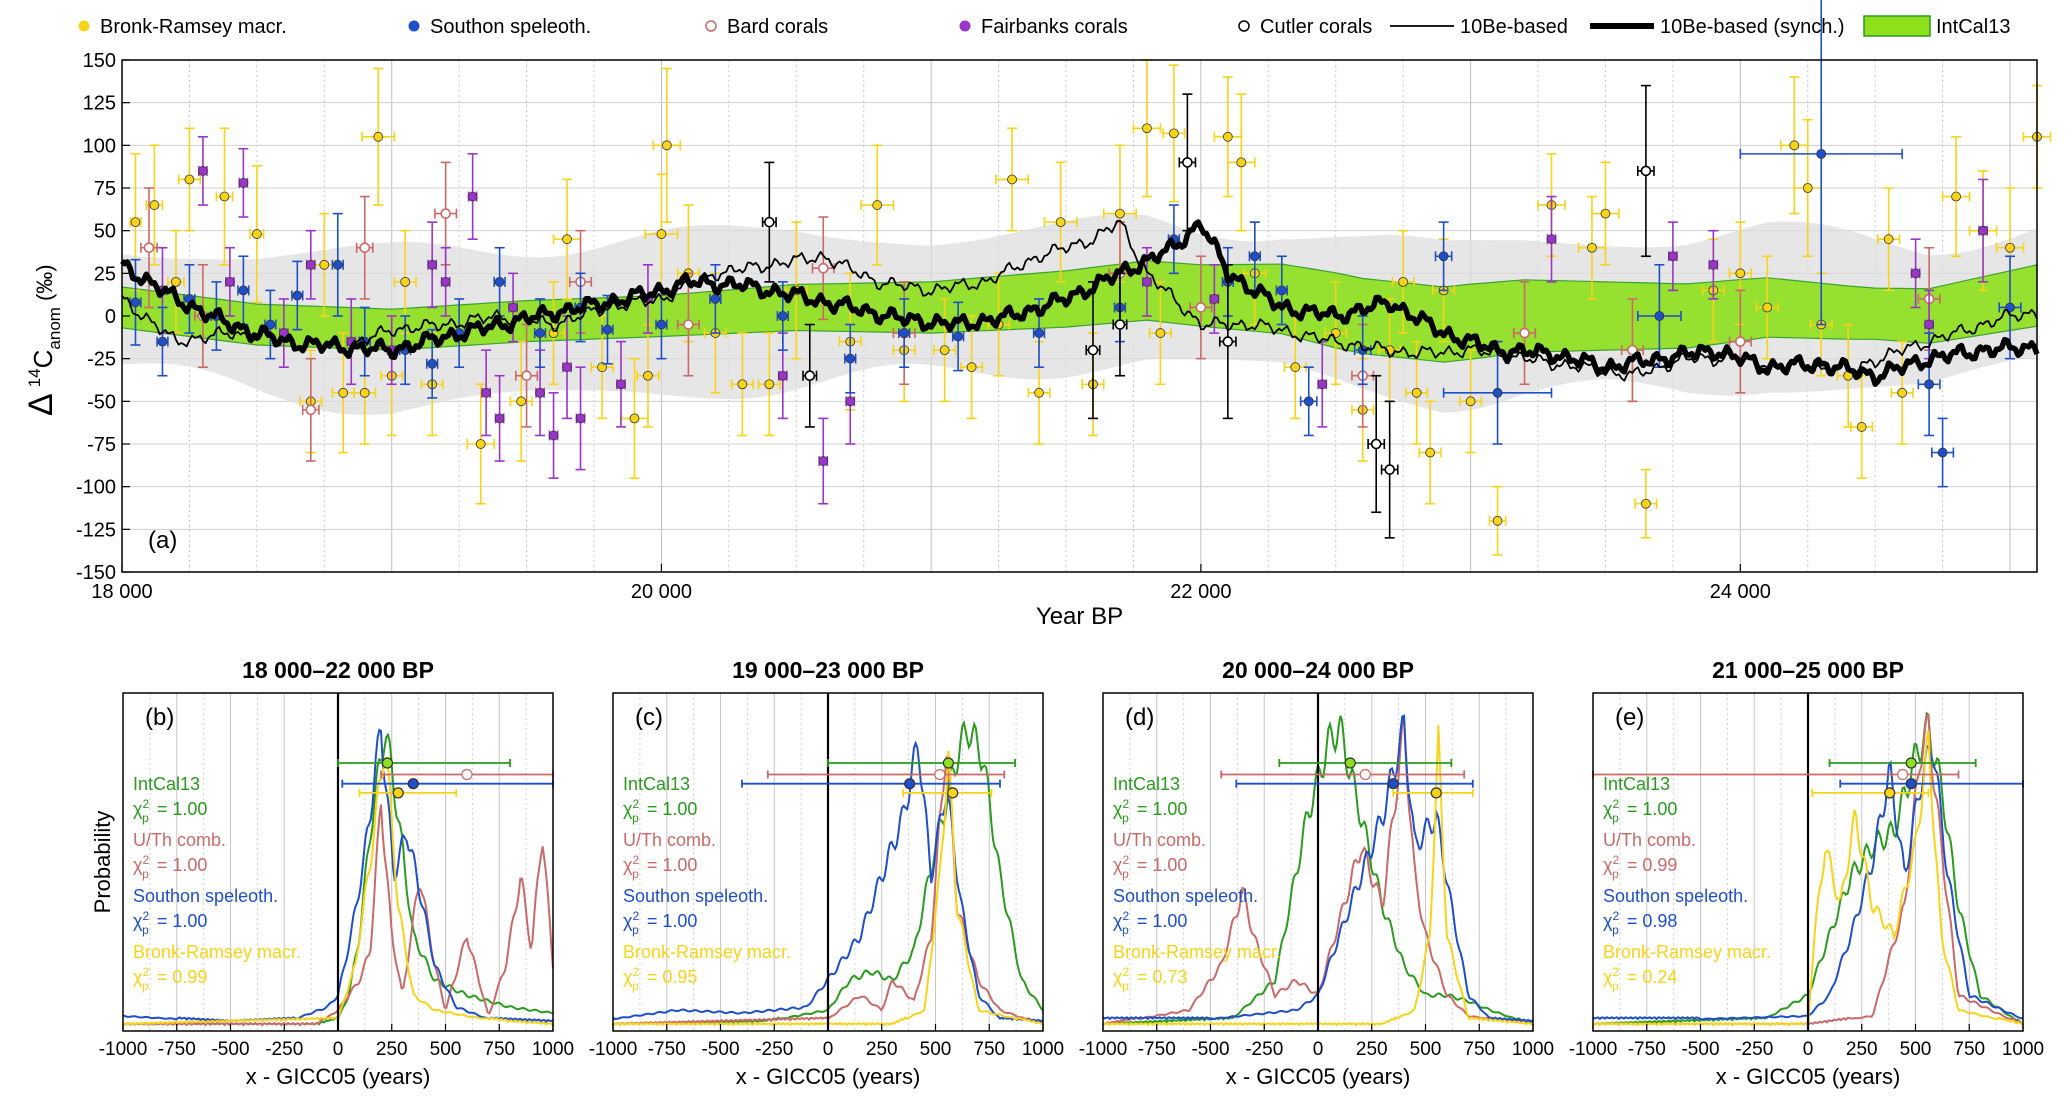  What do you see at coordinates (777, 27) in the screenshot?
I see `legend-label: Bard corals` at bounding box center [777, 27].